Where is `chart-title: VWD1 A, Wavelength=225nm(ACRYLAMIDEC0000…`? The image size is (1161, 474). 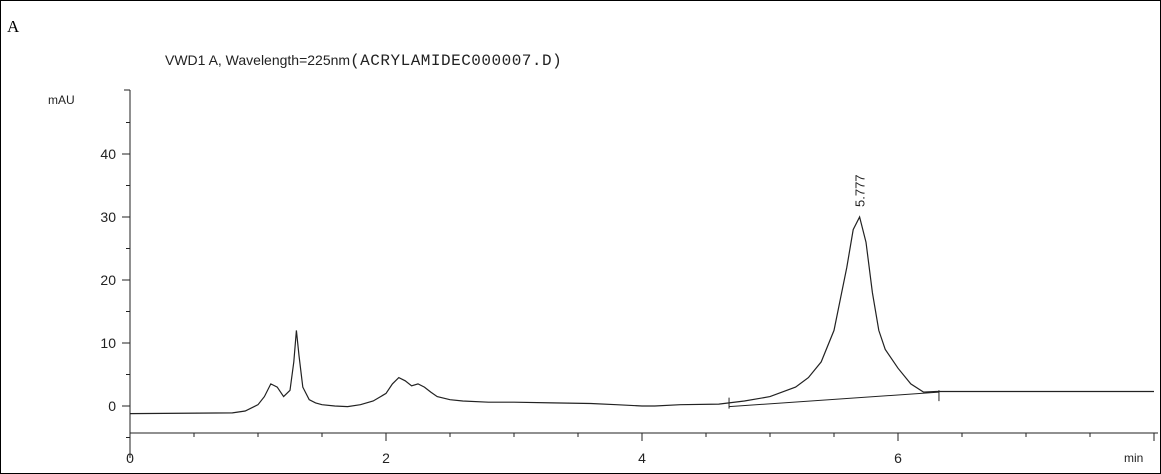
chart-title: VWD1 A, Wavelength=225nm(ACRYLAMIDEC0000… is located at coordinates (363, 61).